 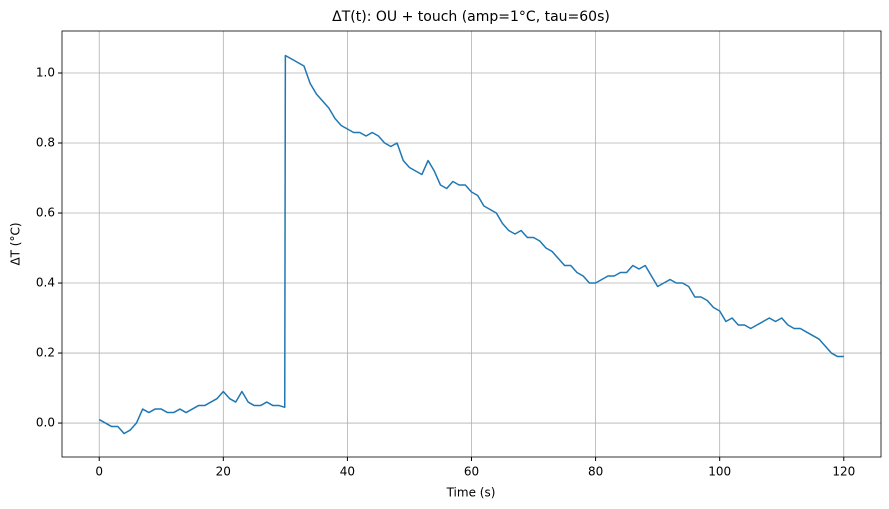 What do you see at coordinates (45, 353) in the screenshot?
I see `y-tick-label: 0.2` at bounding box center [45, 353].